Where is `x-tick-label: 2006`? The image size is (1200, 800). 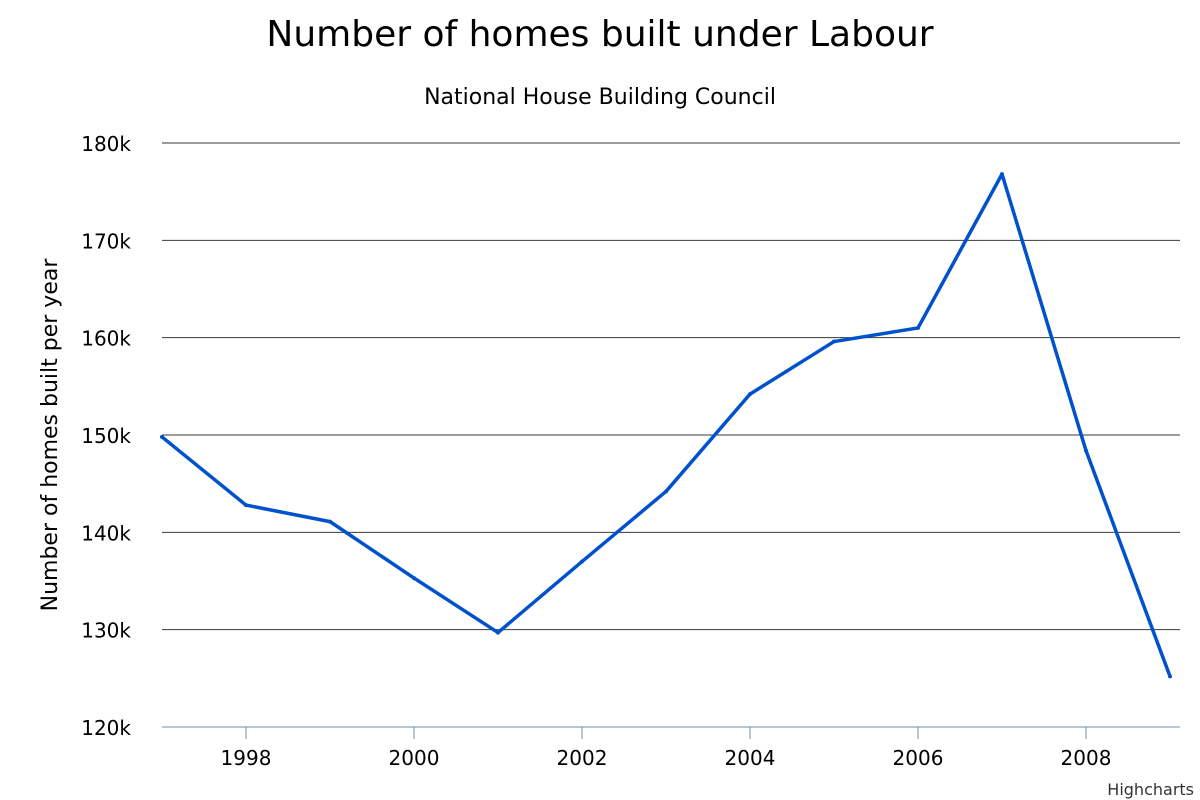 x-tick-label: 2006 is located at coordinates (918, 758).